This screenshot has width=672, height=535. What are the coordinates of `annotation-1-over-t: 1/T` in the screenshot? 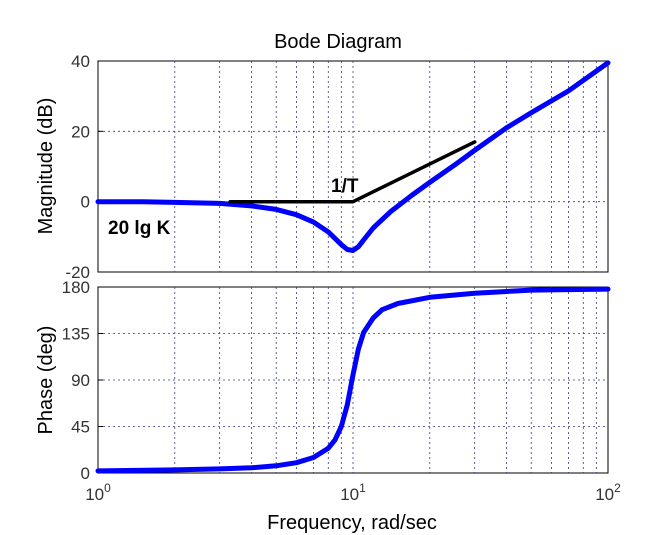 It's located at (345, 186).